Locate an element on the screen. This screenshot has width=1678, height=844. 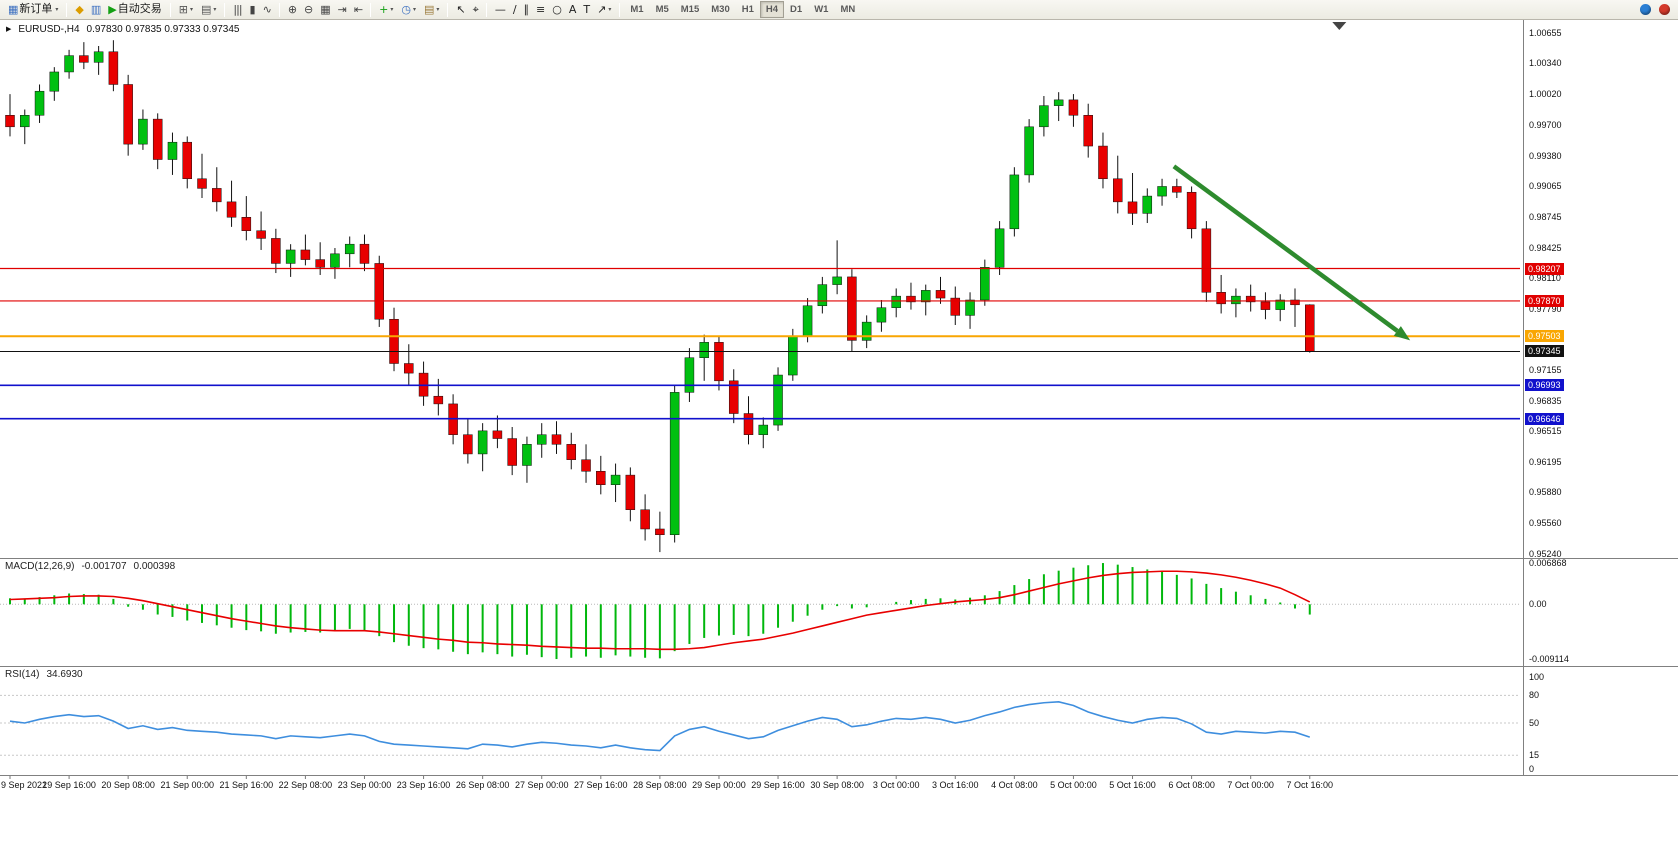
zoom-out-icon: ⊖ is located at coordinates (308, 9).